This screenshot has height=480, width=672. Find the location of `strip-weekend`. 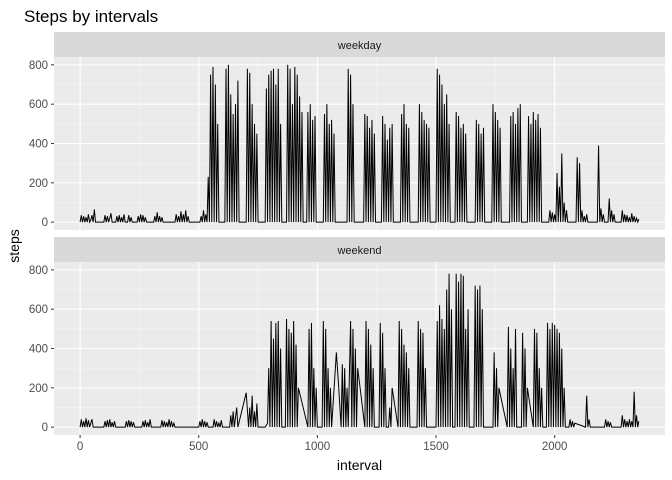

strip-weekend is located at coordinates (359, 249).